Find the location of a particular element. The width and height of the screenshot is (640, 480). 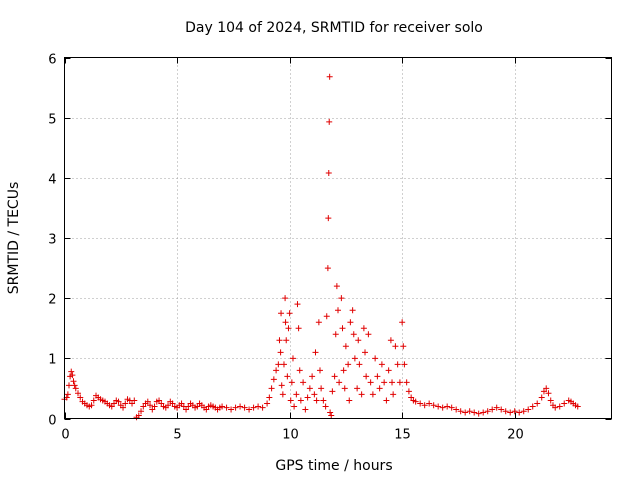

y-tick-label: 2 is located at coordinates (52, 300).